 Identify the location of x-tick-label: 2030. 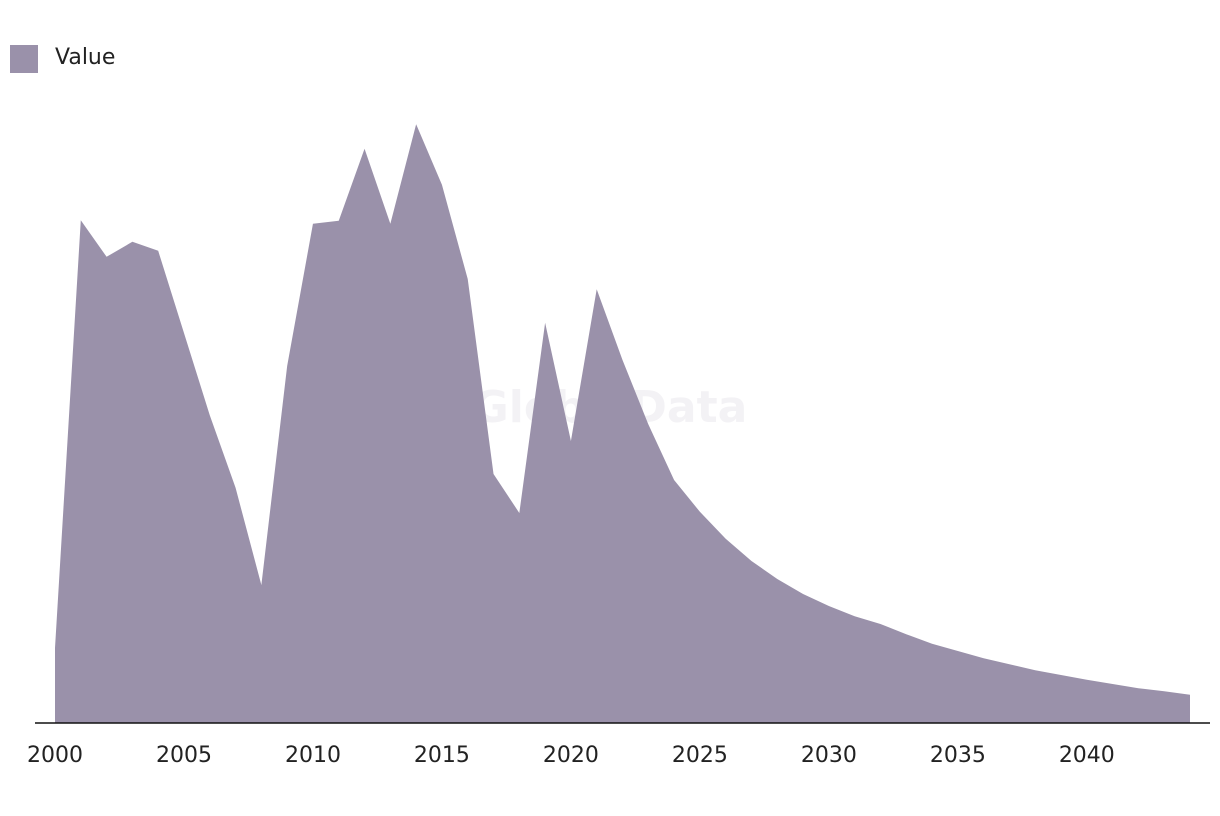
(829, 755).